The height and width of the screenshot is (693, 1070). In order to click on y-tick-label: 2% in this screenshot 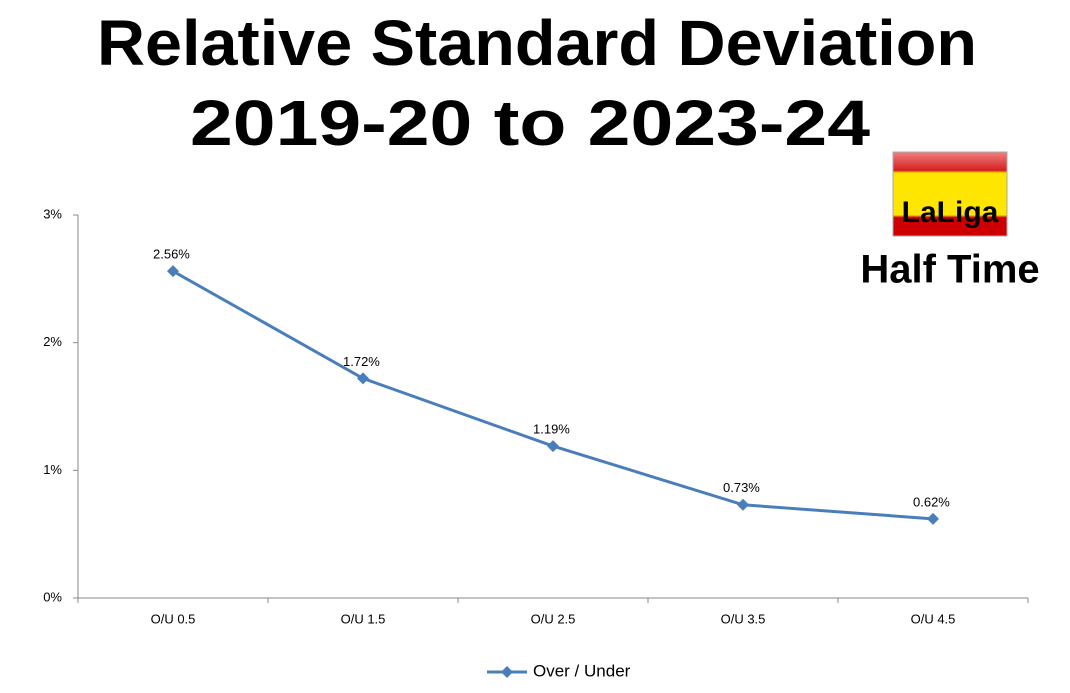, I will do `click(52, 341)`.